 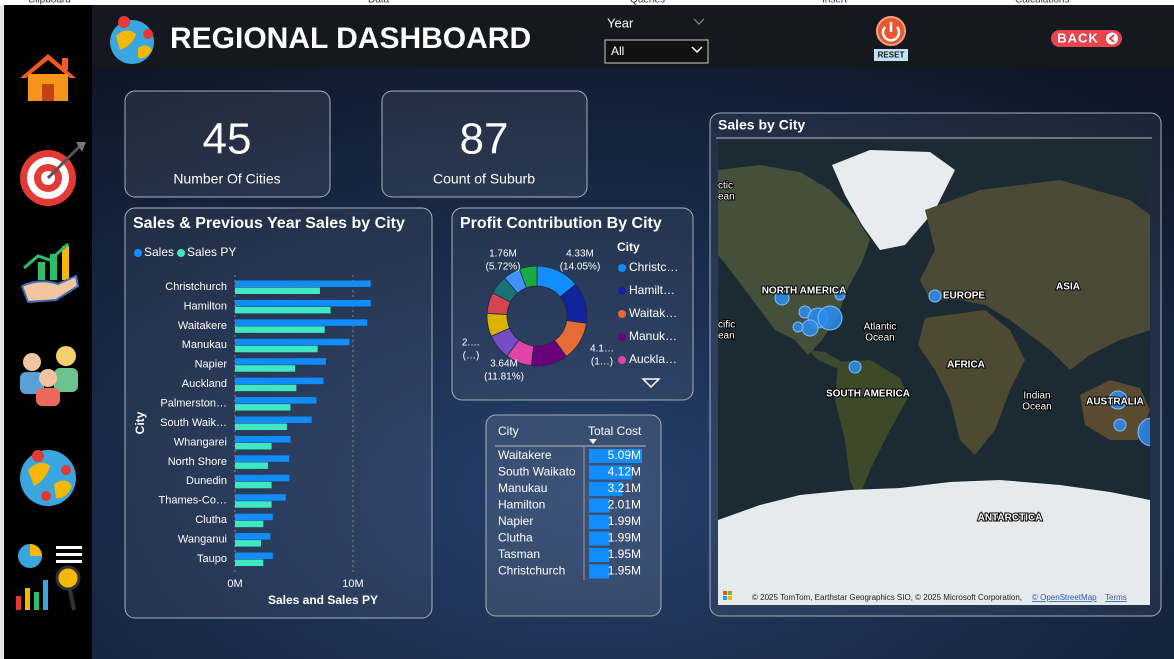 What do you see at coordinates (891, 38) in the screenshot?
I see `reset-button: RESET` at bounding box center [891, 38].